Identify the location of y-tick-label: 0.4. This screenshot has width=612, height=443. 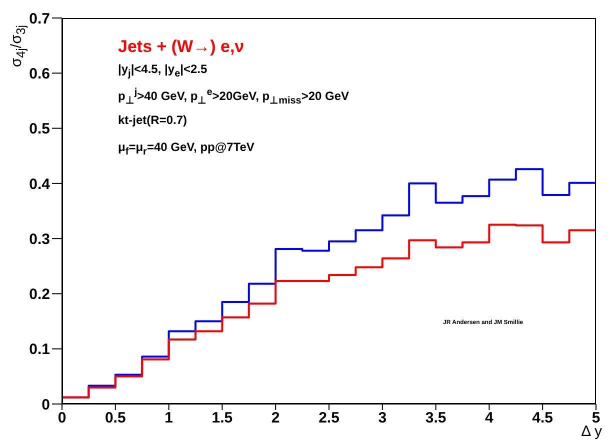
(40, 184).